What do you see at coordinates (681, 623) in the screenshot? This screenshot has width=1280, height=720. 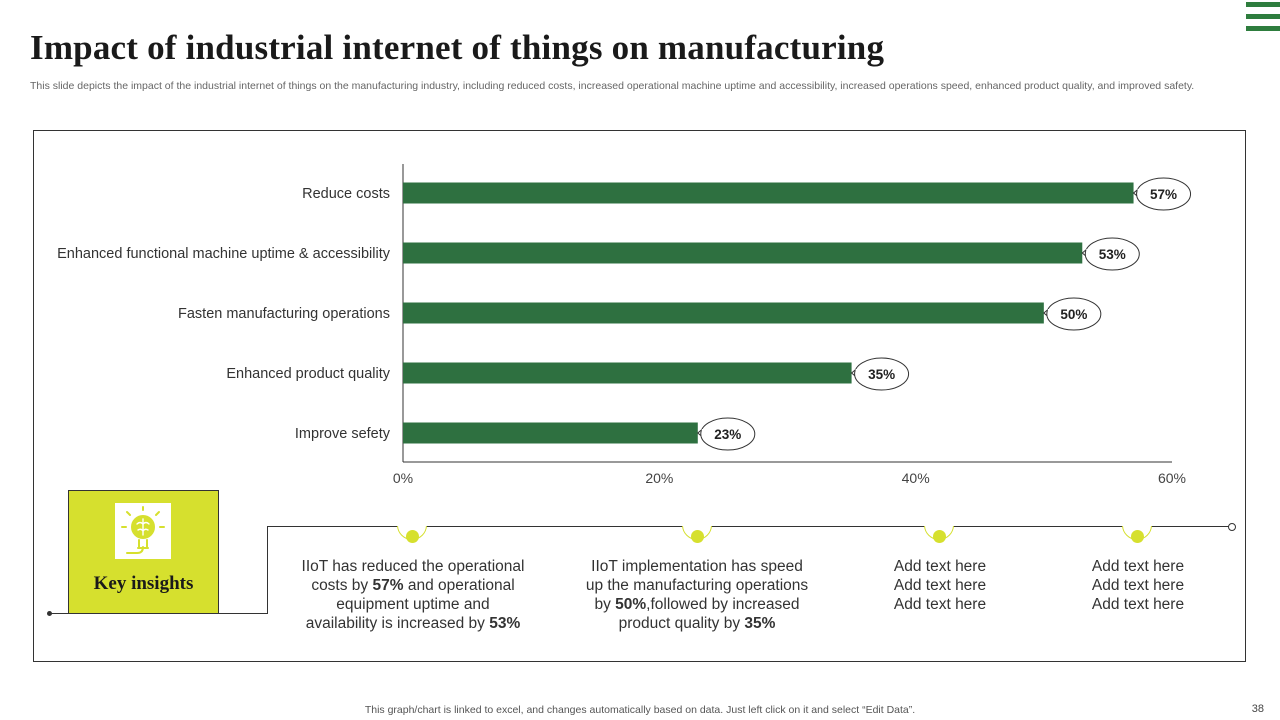 I see `insight-segment: product quality by` at bounding box center [681, 623].